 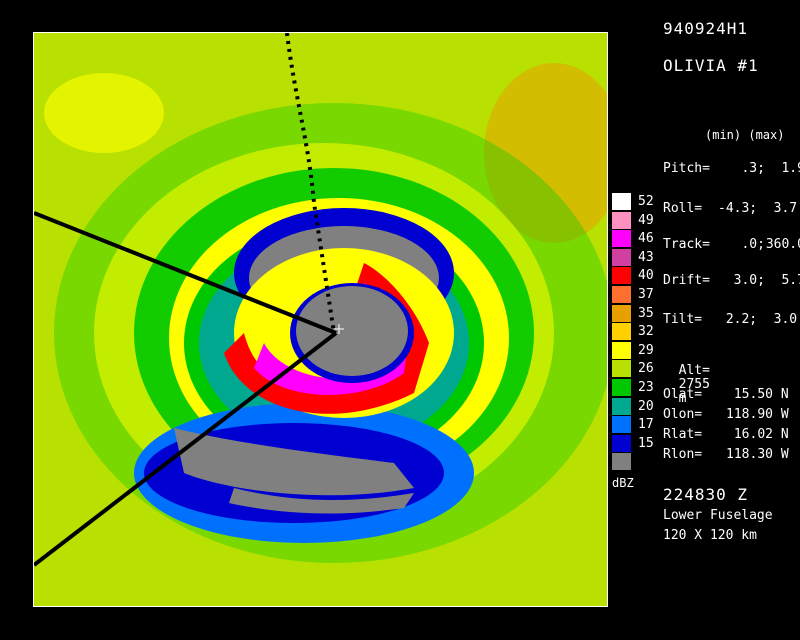 I want to click on position-row: Olon= 118.90 W, so click(x=726, y=415).